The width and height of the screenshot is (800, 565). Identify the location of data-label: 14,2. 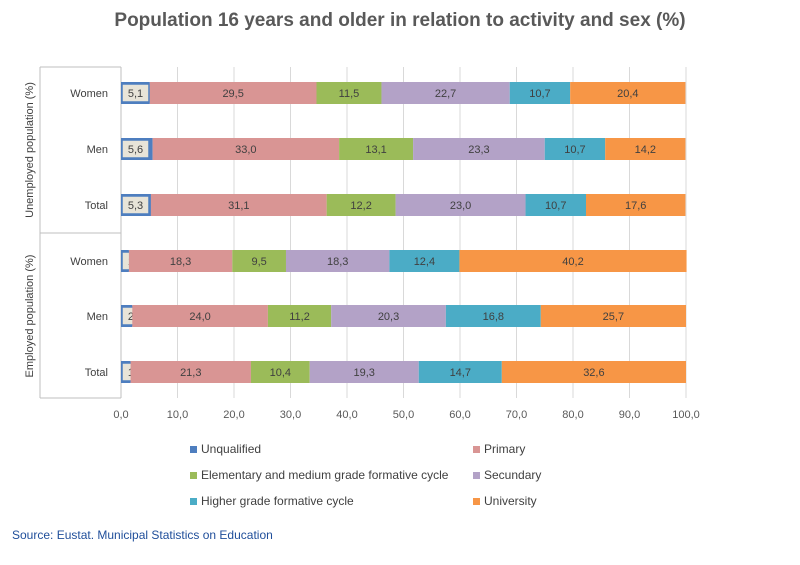
(645, 150).